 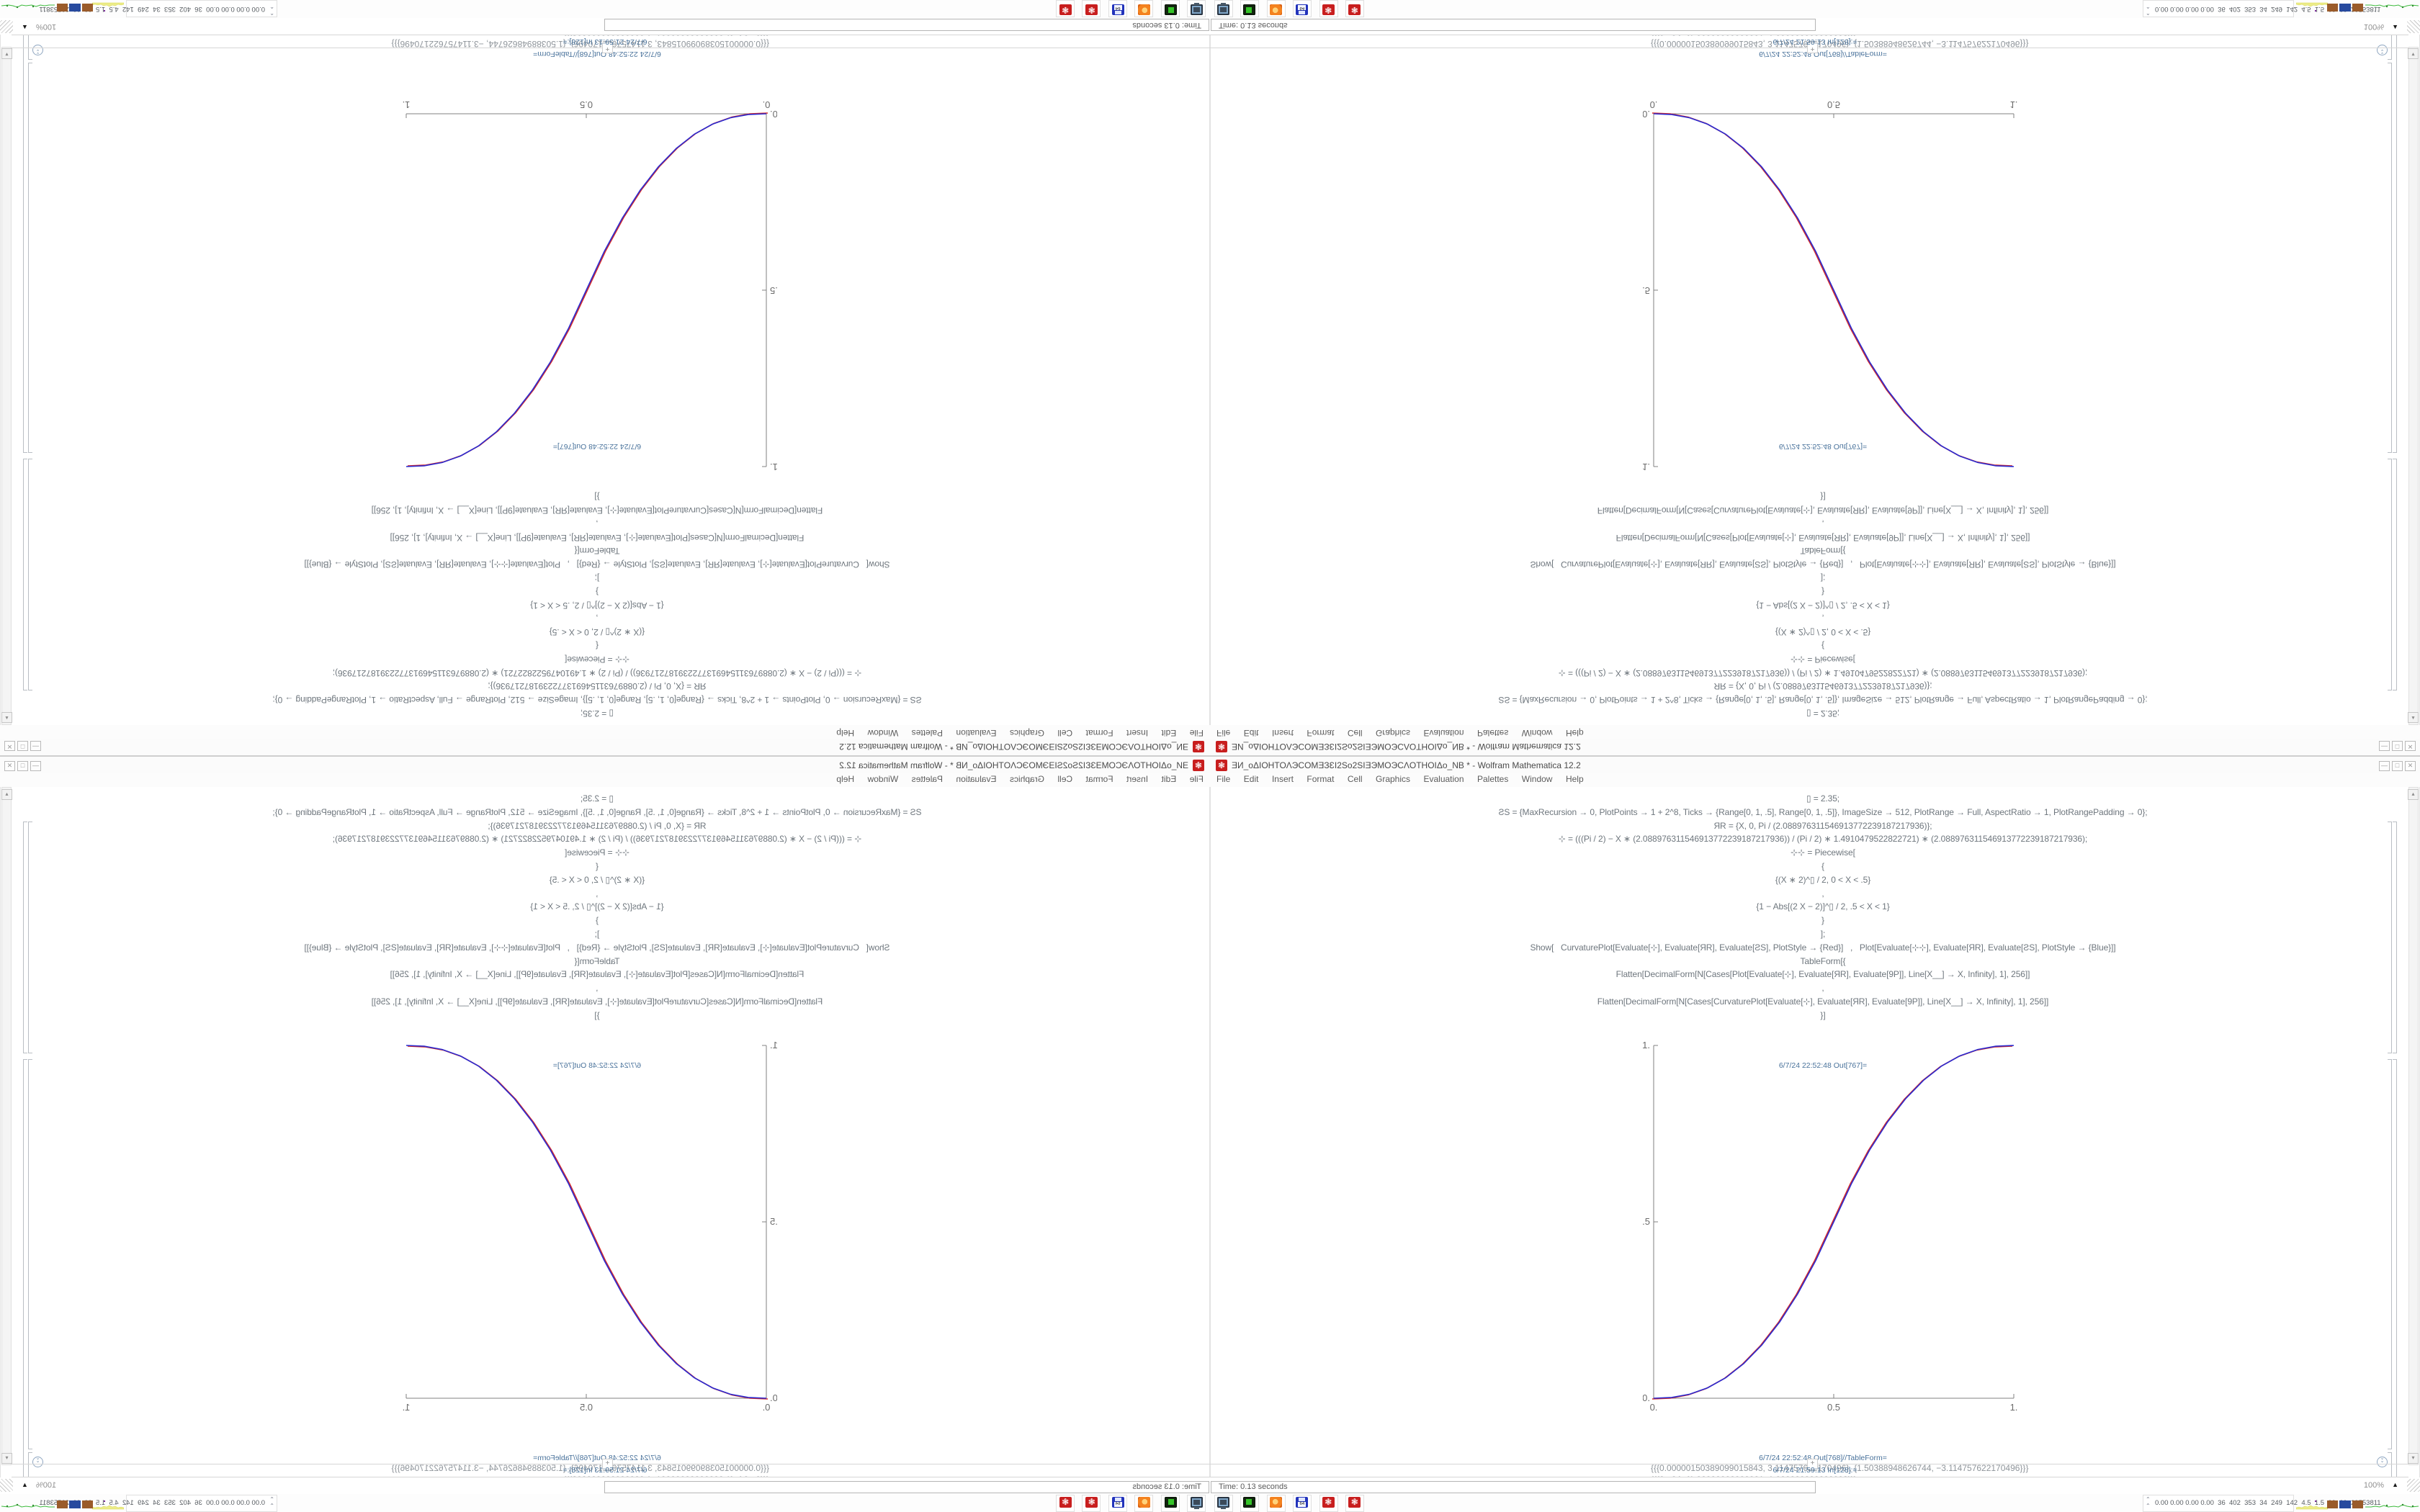 I want to click on menu-format: Format, so click(x=1321, y=779).